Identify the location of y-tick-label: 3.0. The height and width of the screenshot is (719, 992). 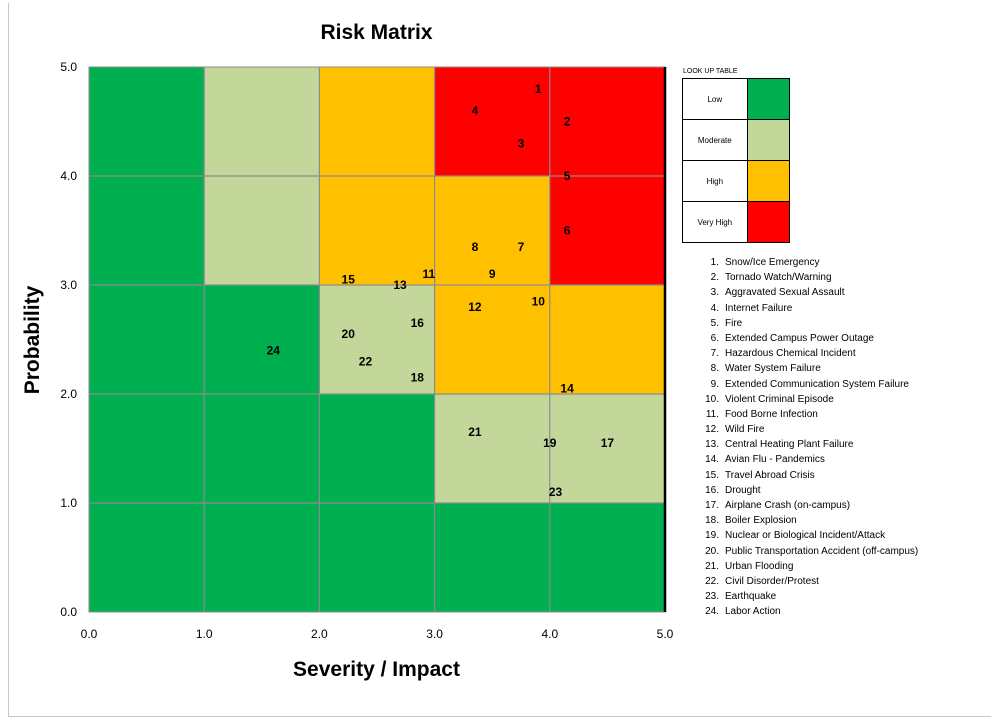
(68, 285).